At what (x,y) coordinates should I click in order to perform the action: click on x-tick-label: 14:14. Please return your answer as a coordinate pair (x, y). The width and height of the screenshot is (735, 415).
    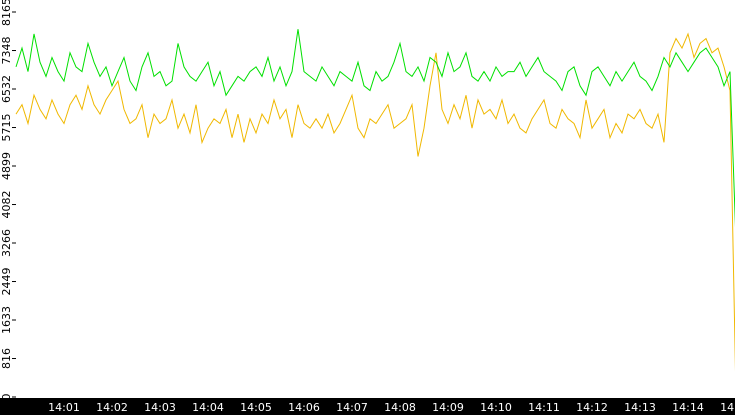
    Looking at the image, I should click on (688, 407).